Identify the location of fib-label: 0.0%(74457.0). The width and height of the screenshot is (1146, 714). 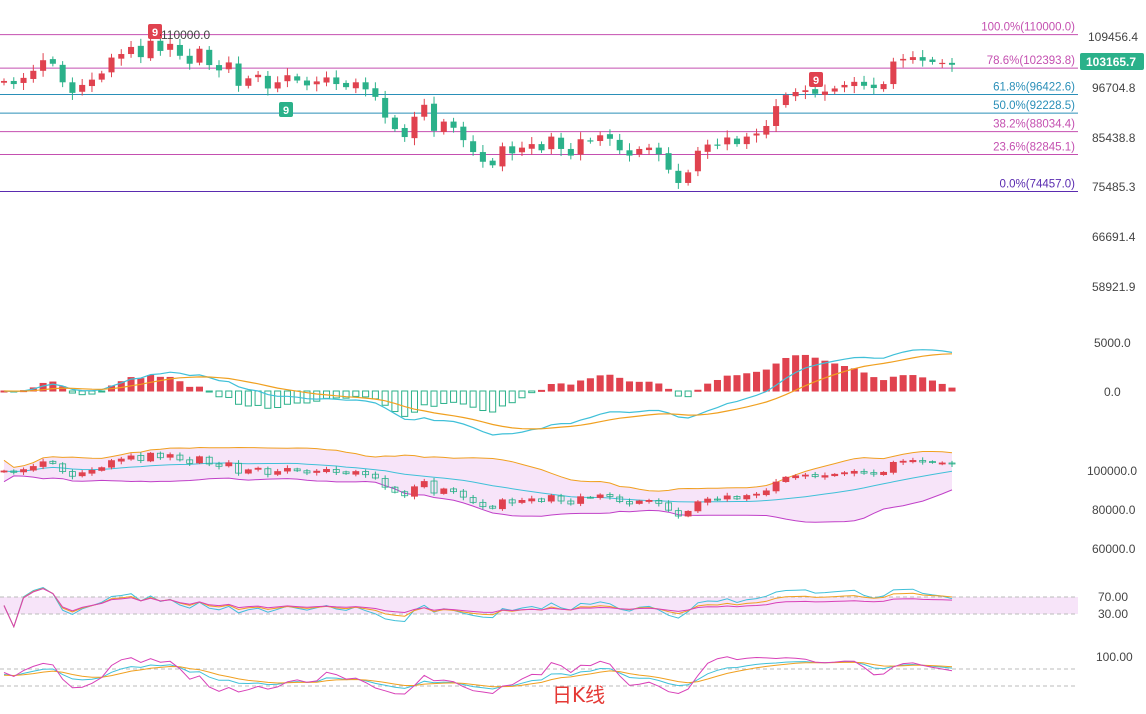
(1038, 185).